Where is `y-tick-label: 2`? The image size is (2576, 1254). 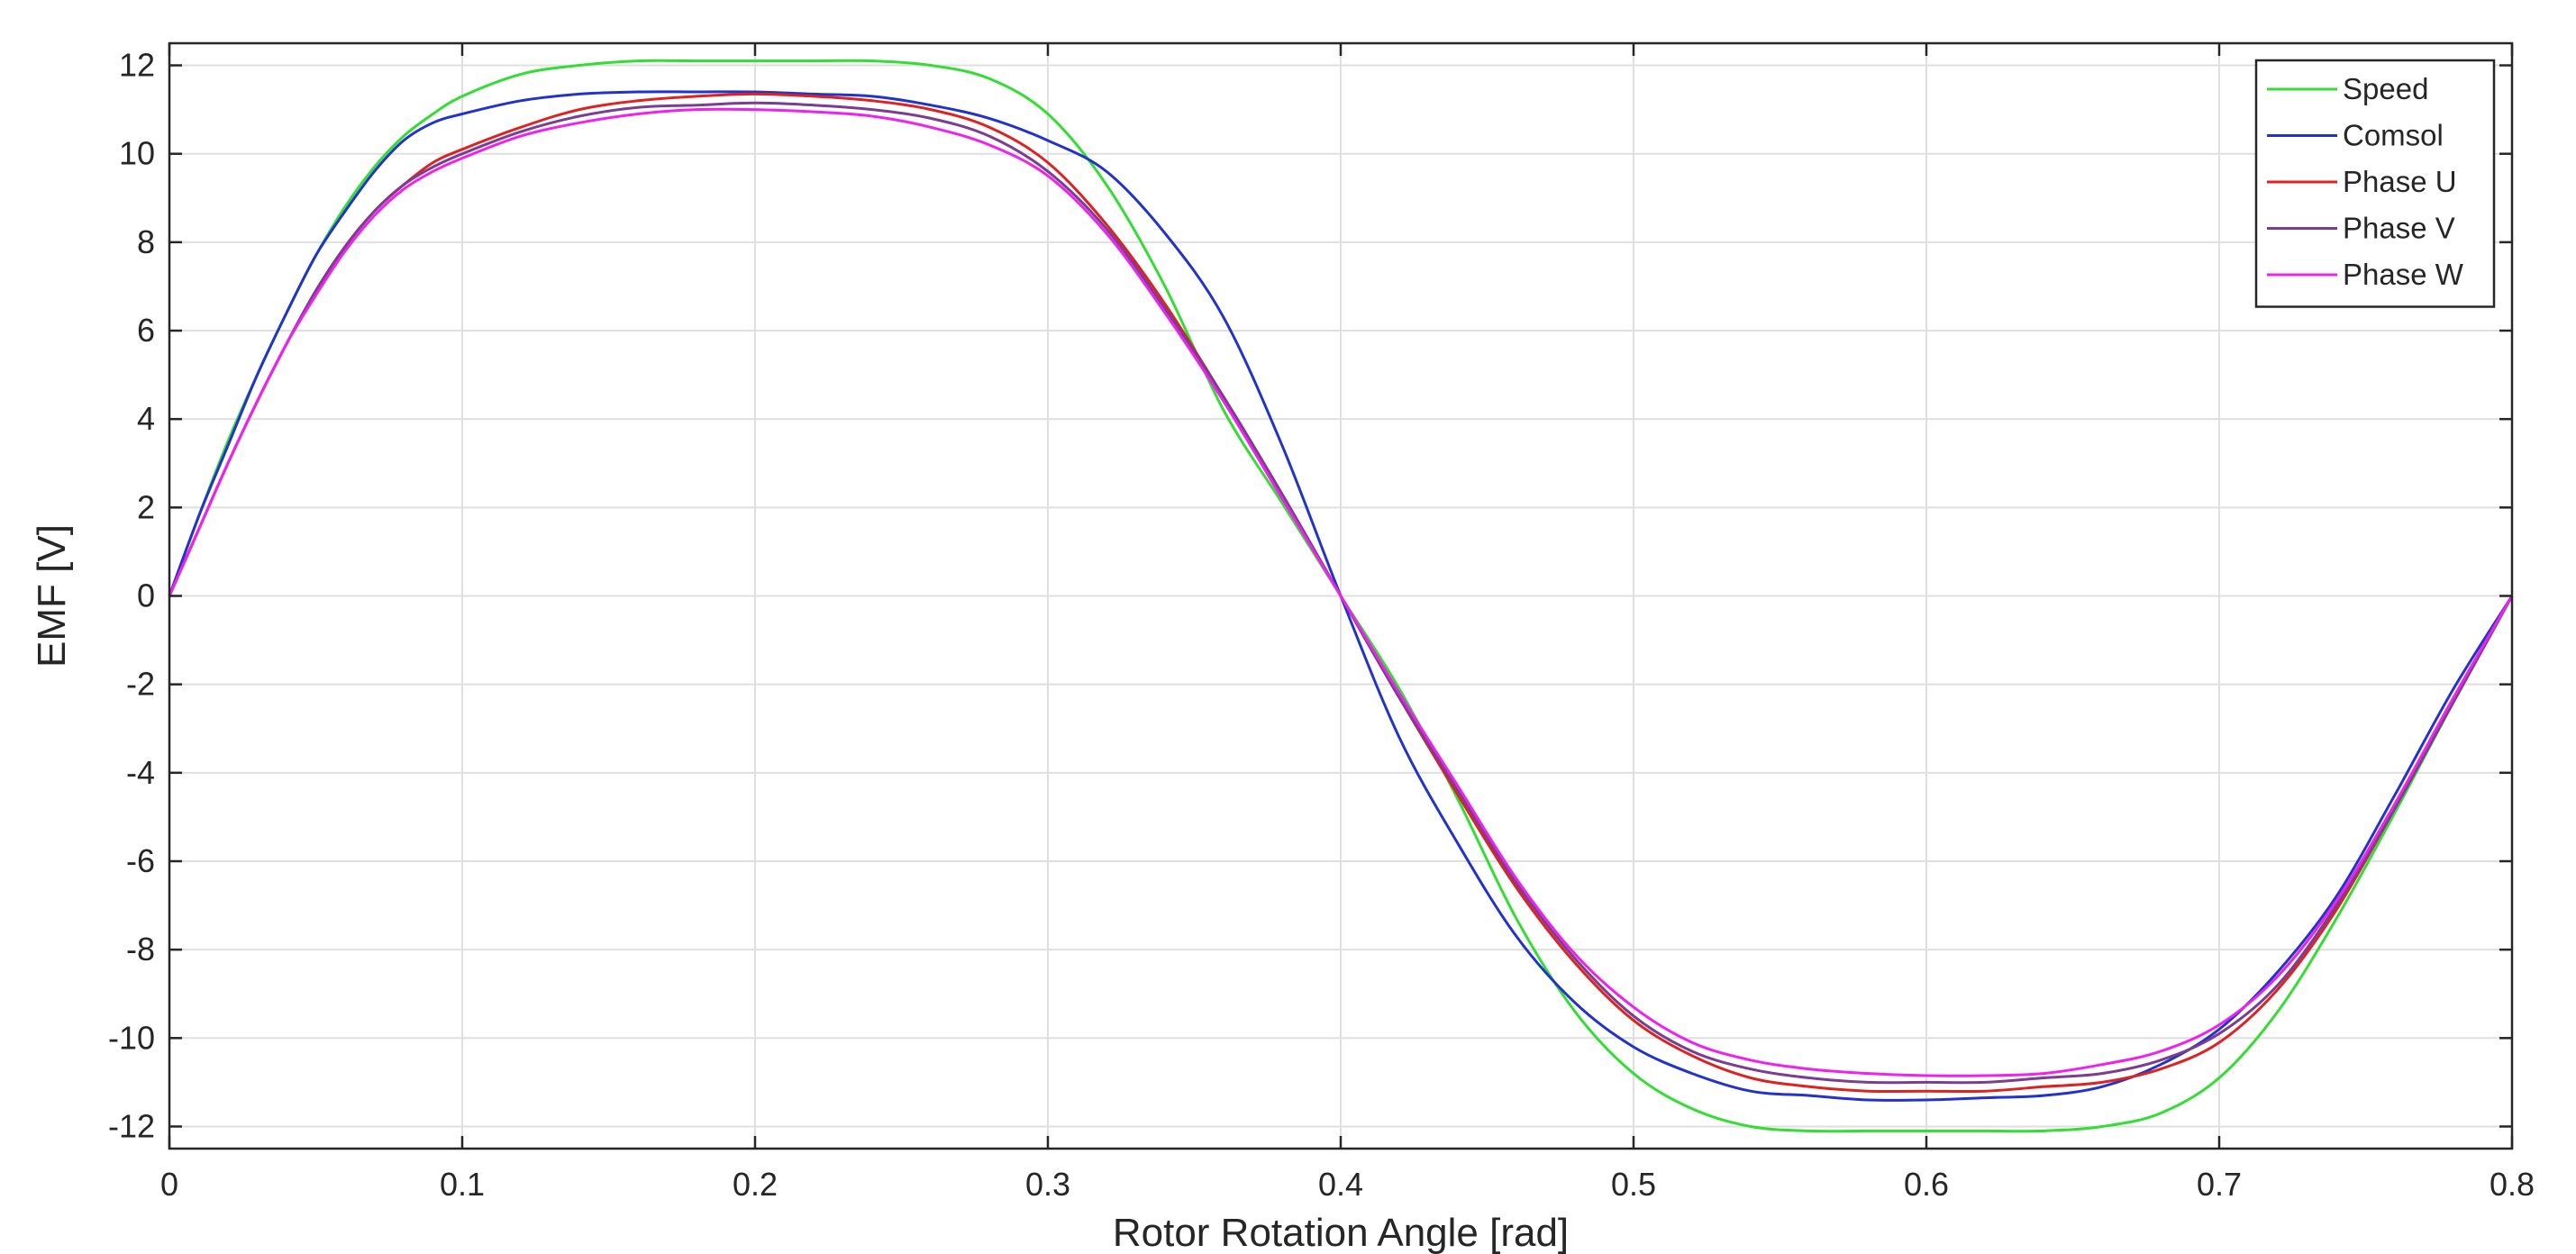
y-tick-label: 2 is located at coordinates (146, 507).